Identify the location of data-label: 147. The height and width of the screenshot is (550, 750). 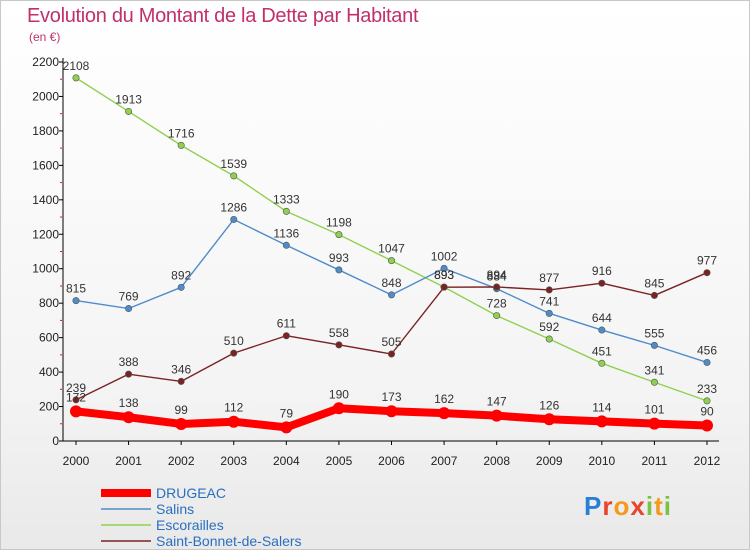
(497, 402).